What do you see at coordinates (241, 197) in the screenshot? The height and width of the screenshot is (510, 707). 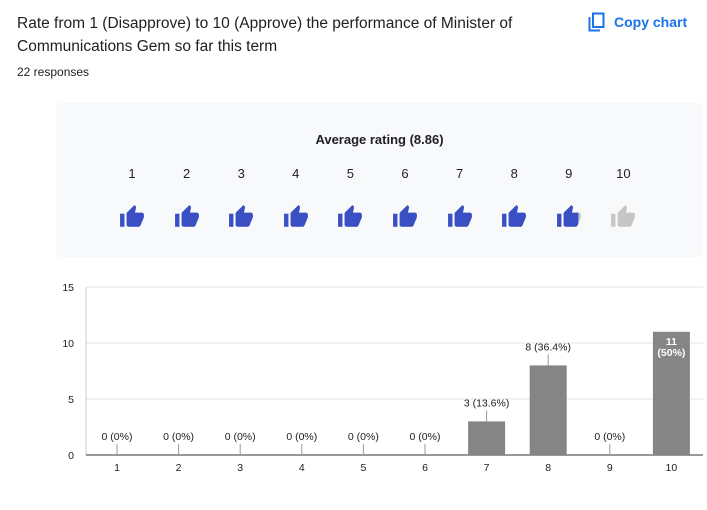 I see `rating-column-3: 3` at bounding box center [241, 197].